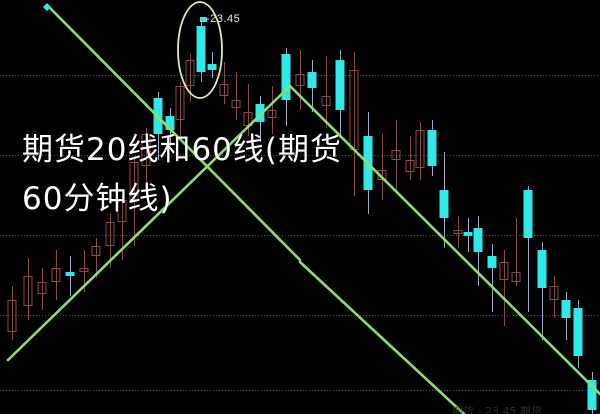 This screenshot has width=600, height=414. What do you see at coordinates (203, 19) in the screenshot?
I see `price-marker-icon` at bounding box center [203, 19].